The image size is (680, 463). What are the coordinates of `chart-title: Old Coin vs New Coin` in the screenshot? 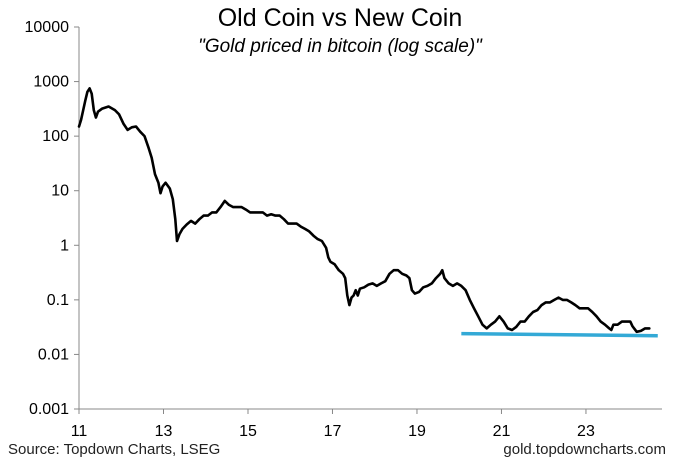 It's located at (340, 18).